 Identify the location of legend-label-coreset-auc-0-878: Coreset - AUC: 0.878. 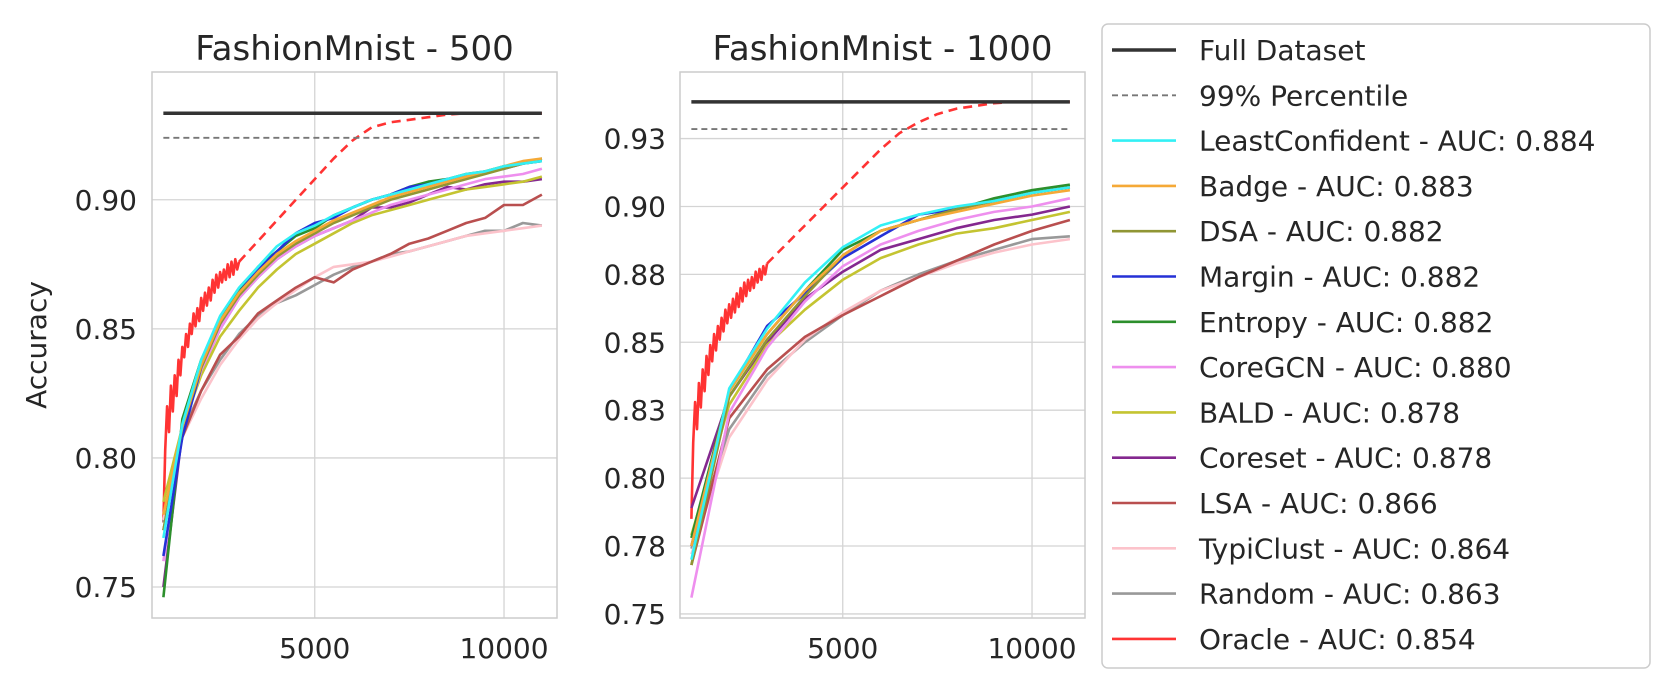
(1345, 458).